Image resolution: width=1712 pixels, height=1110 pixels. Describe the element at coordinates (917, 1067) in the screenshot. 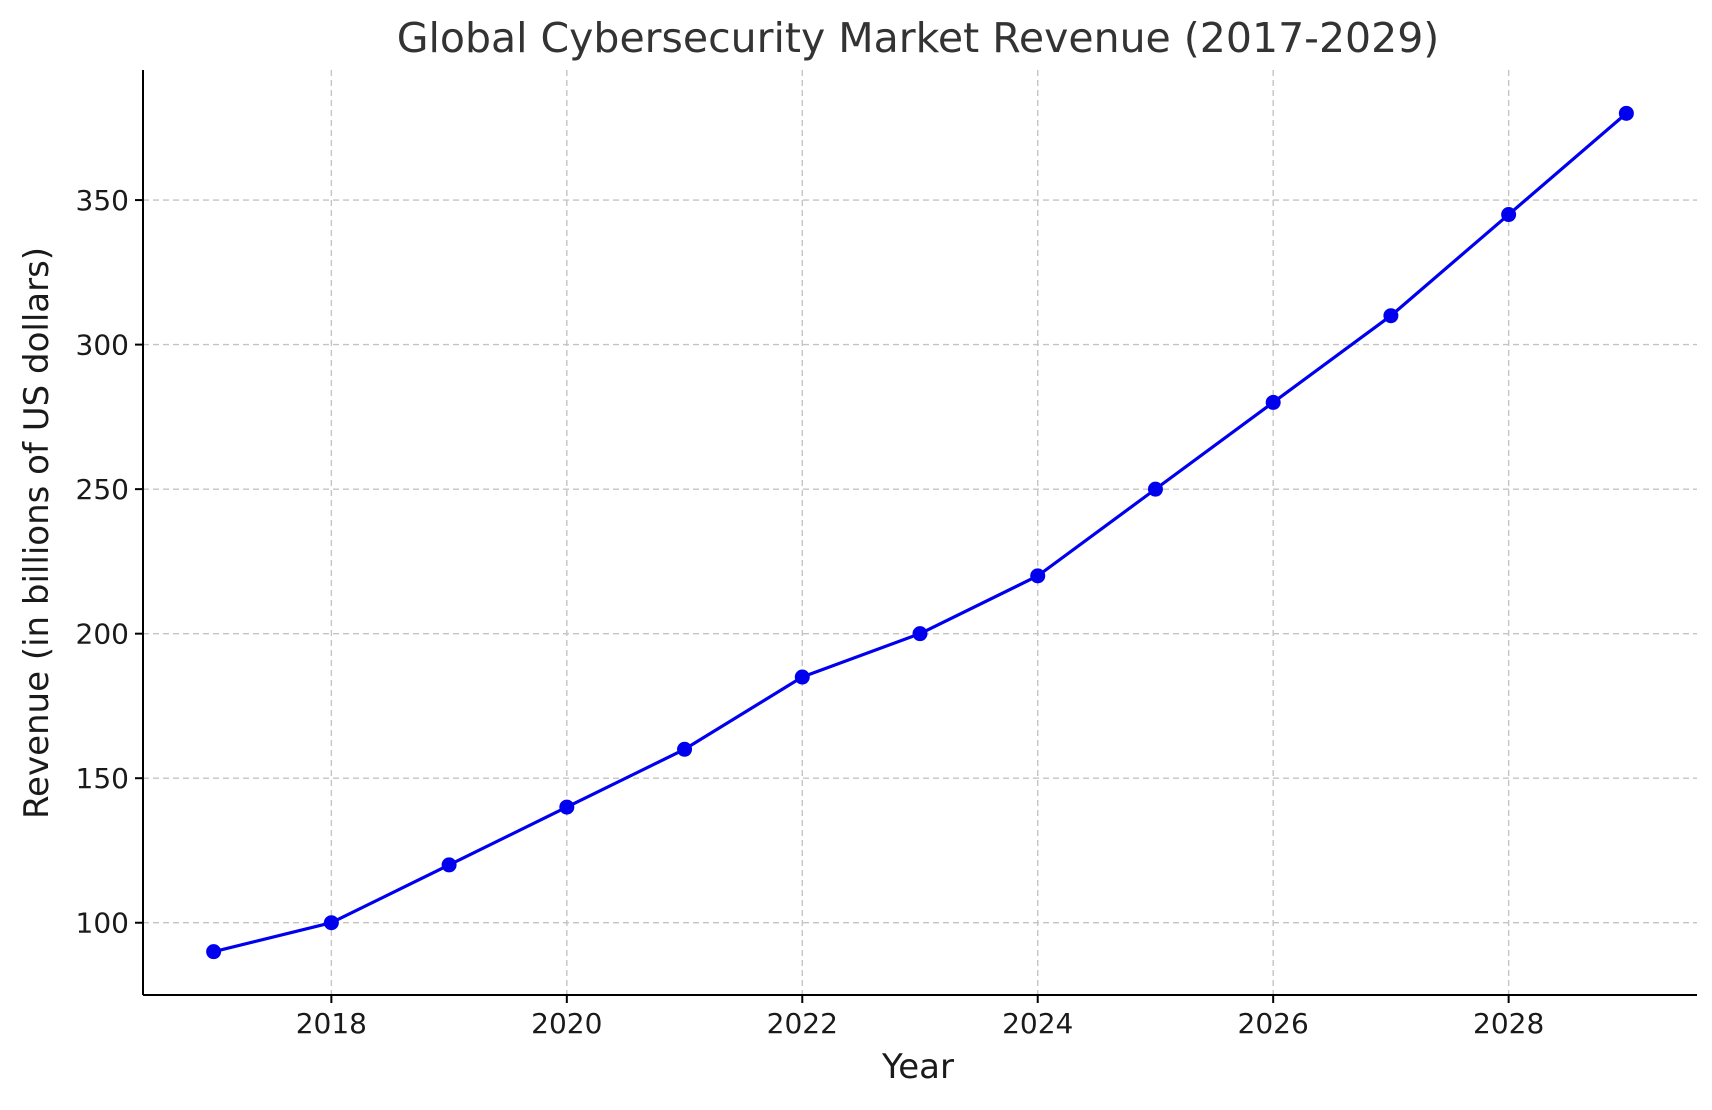

I see `x-axis-label: Year` at that location.